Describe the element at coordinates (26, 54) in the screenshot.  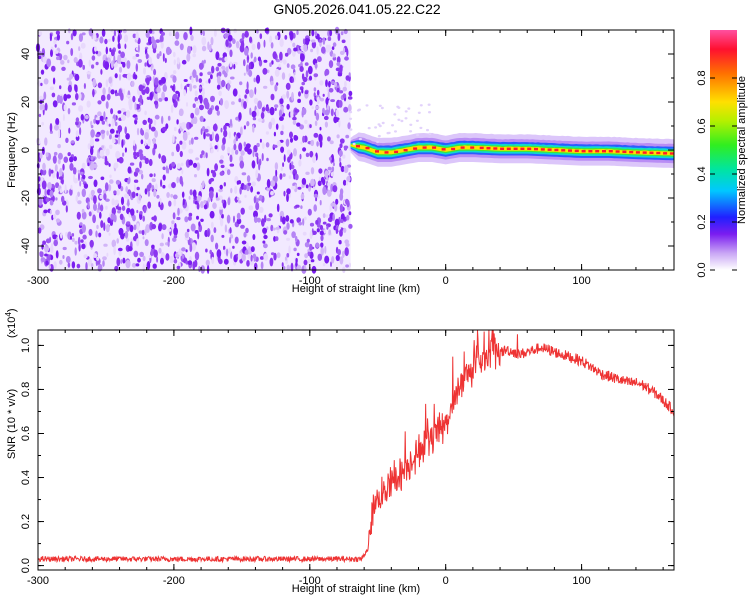
I see `y-tick-label: 40` at that location.